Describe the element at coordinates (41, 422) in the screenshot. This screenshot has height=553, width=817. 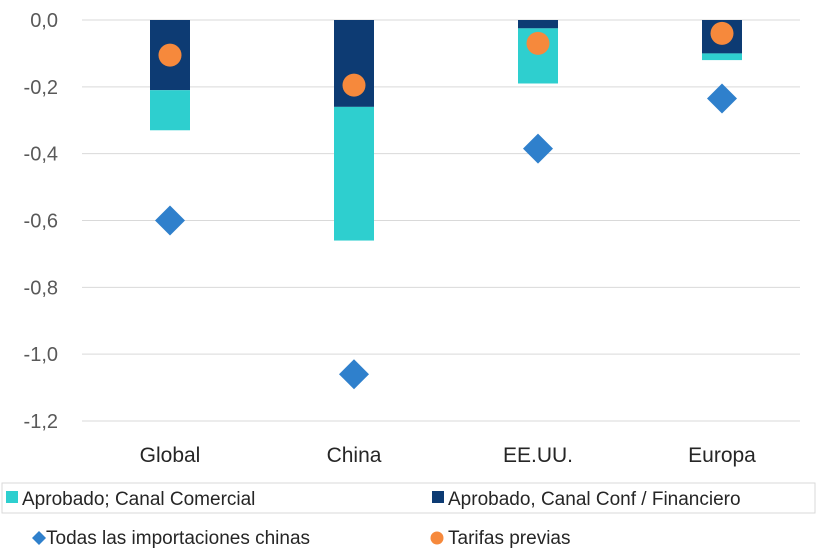
I see `y-tick-label: -1,2` at that location.